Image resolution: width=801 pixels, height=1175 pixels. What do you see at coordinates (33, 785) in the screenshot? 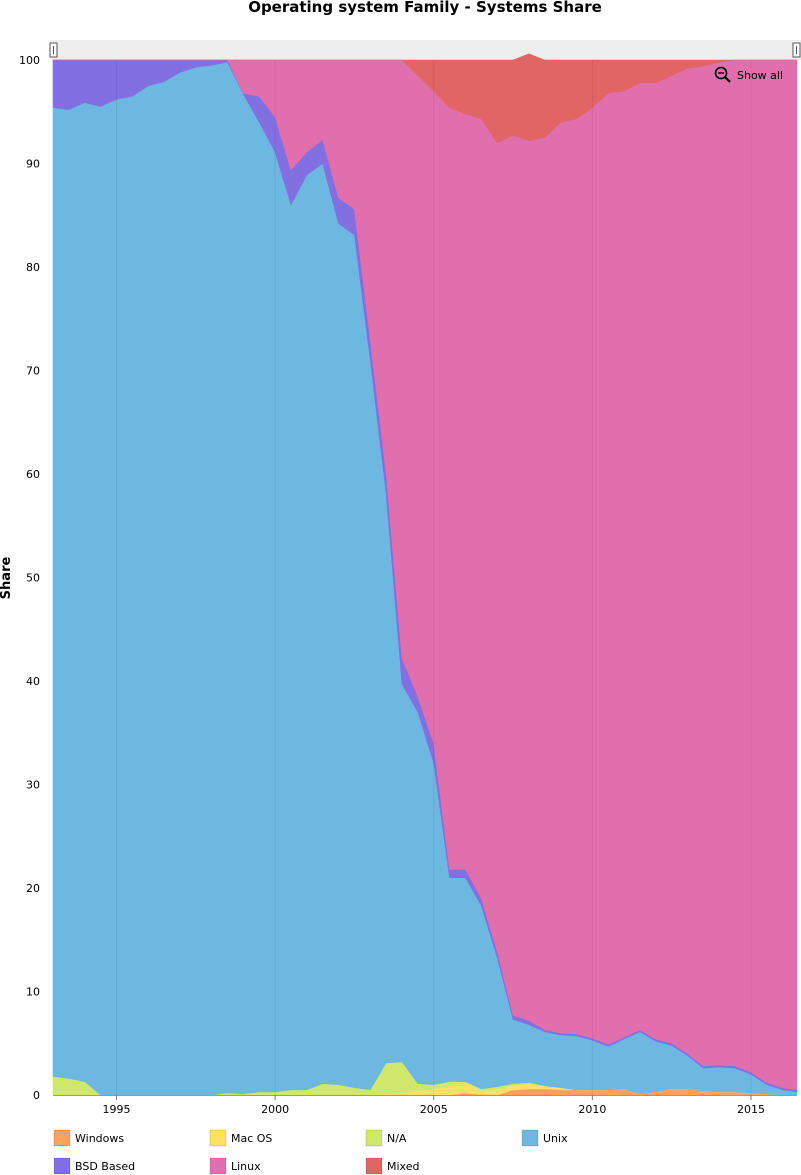
I see `y-tick-label: 30` at bounding box center [33, 785].